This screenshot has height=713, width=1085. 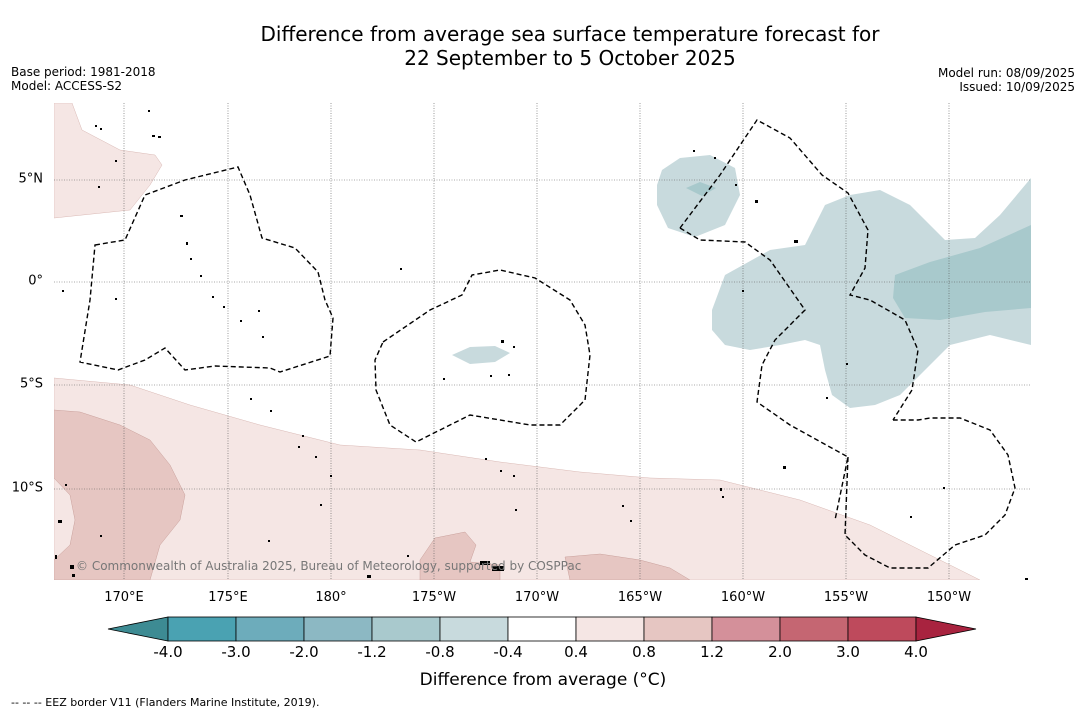 I want to click on cool-anomaly-east, so click(x=871, y=293).